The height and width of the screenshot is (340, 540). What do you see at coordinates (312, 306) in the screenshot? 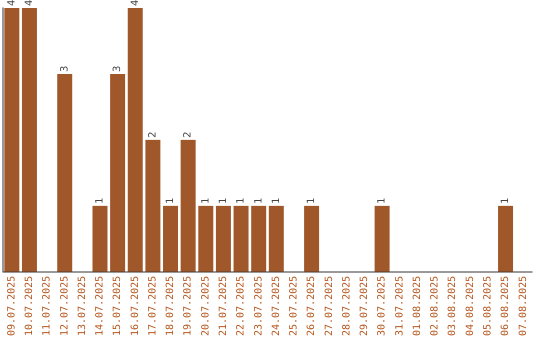
I see `x-tick-label: 26.07.2025` at bounding box center [312, 306].